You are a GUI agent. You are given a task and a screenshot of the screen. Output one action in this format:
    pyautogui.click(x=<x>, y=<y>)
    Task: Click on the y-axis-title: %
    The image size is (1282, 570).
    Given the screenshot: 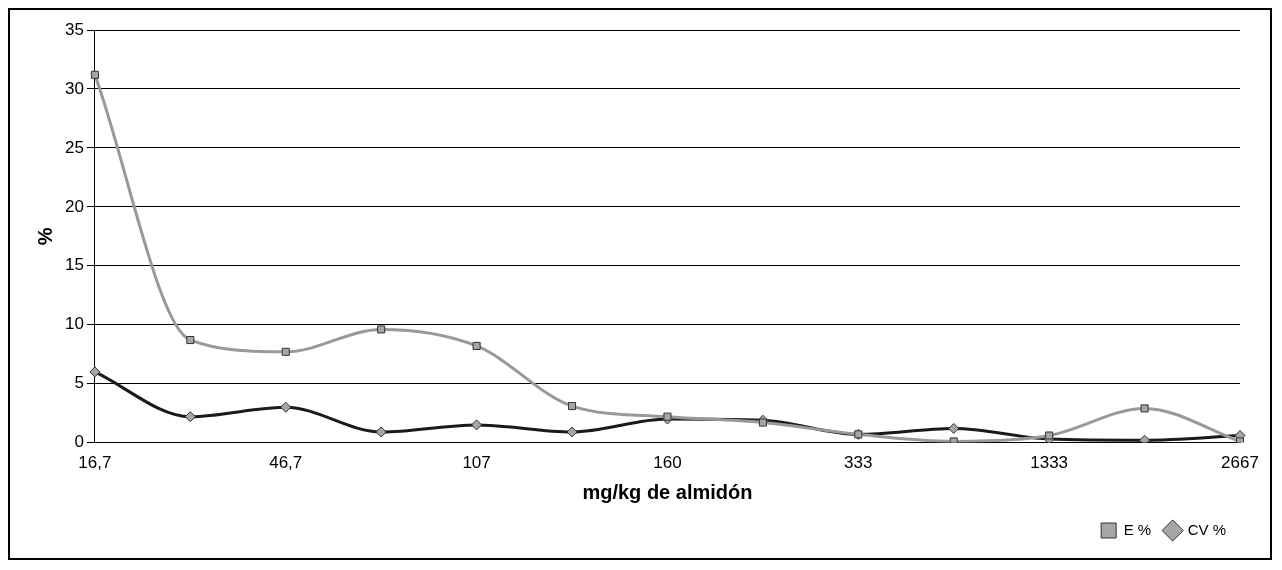 What is the action you would take?
    pyautogui.click(x=44, y=236)
    